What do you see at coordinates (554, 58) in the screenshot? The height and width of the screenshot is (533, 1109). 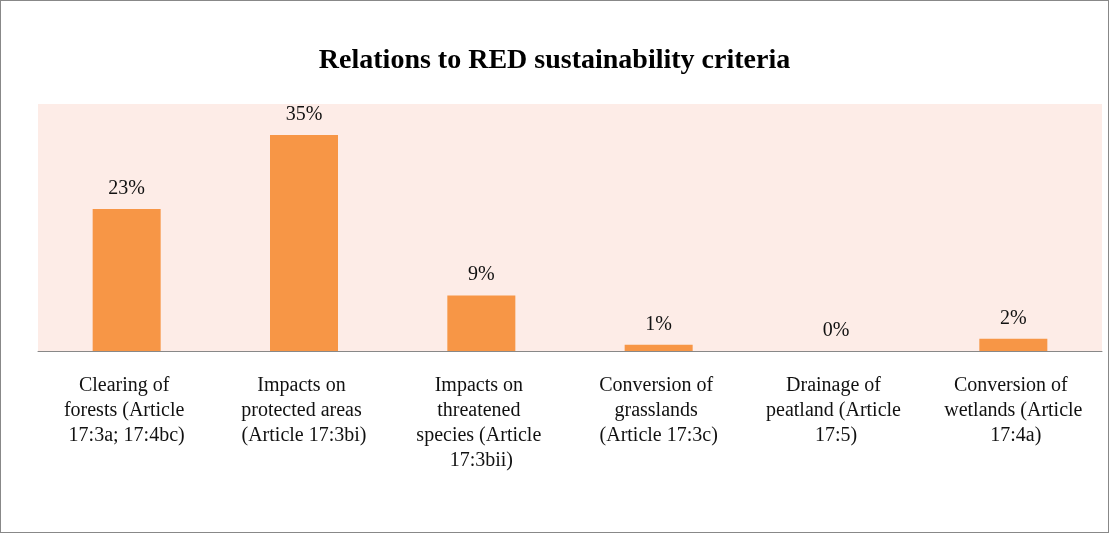 I see `chart-title: Relations to RED sustainability criteria` at bounding box center [554, 58].